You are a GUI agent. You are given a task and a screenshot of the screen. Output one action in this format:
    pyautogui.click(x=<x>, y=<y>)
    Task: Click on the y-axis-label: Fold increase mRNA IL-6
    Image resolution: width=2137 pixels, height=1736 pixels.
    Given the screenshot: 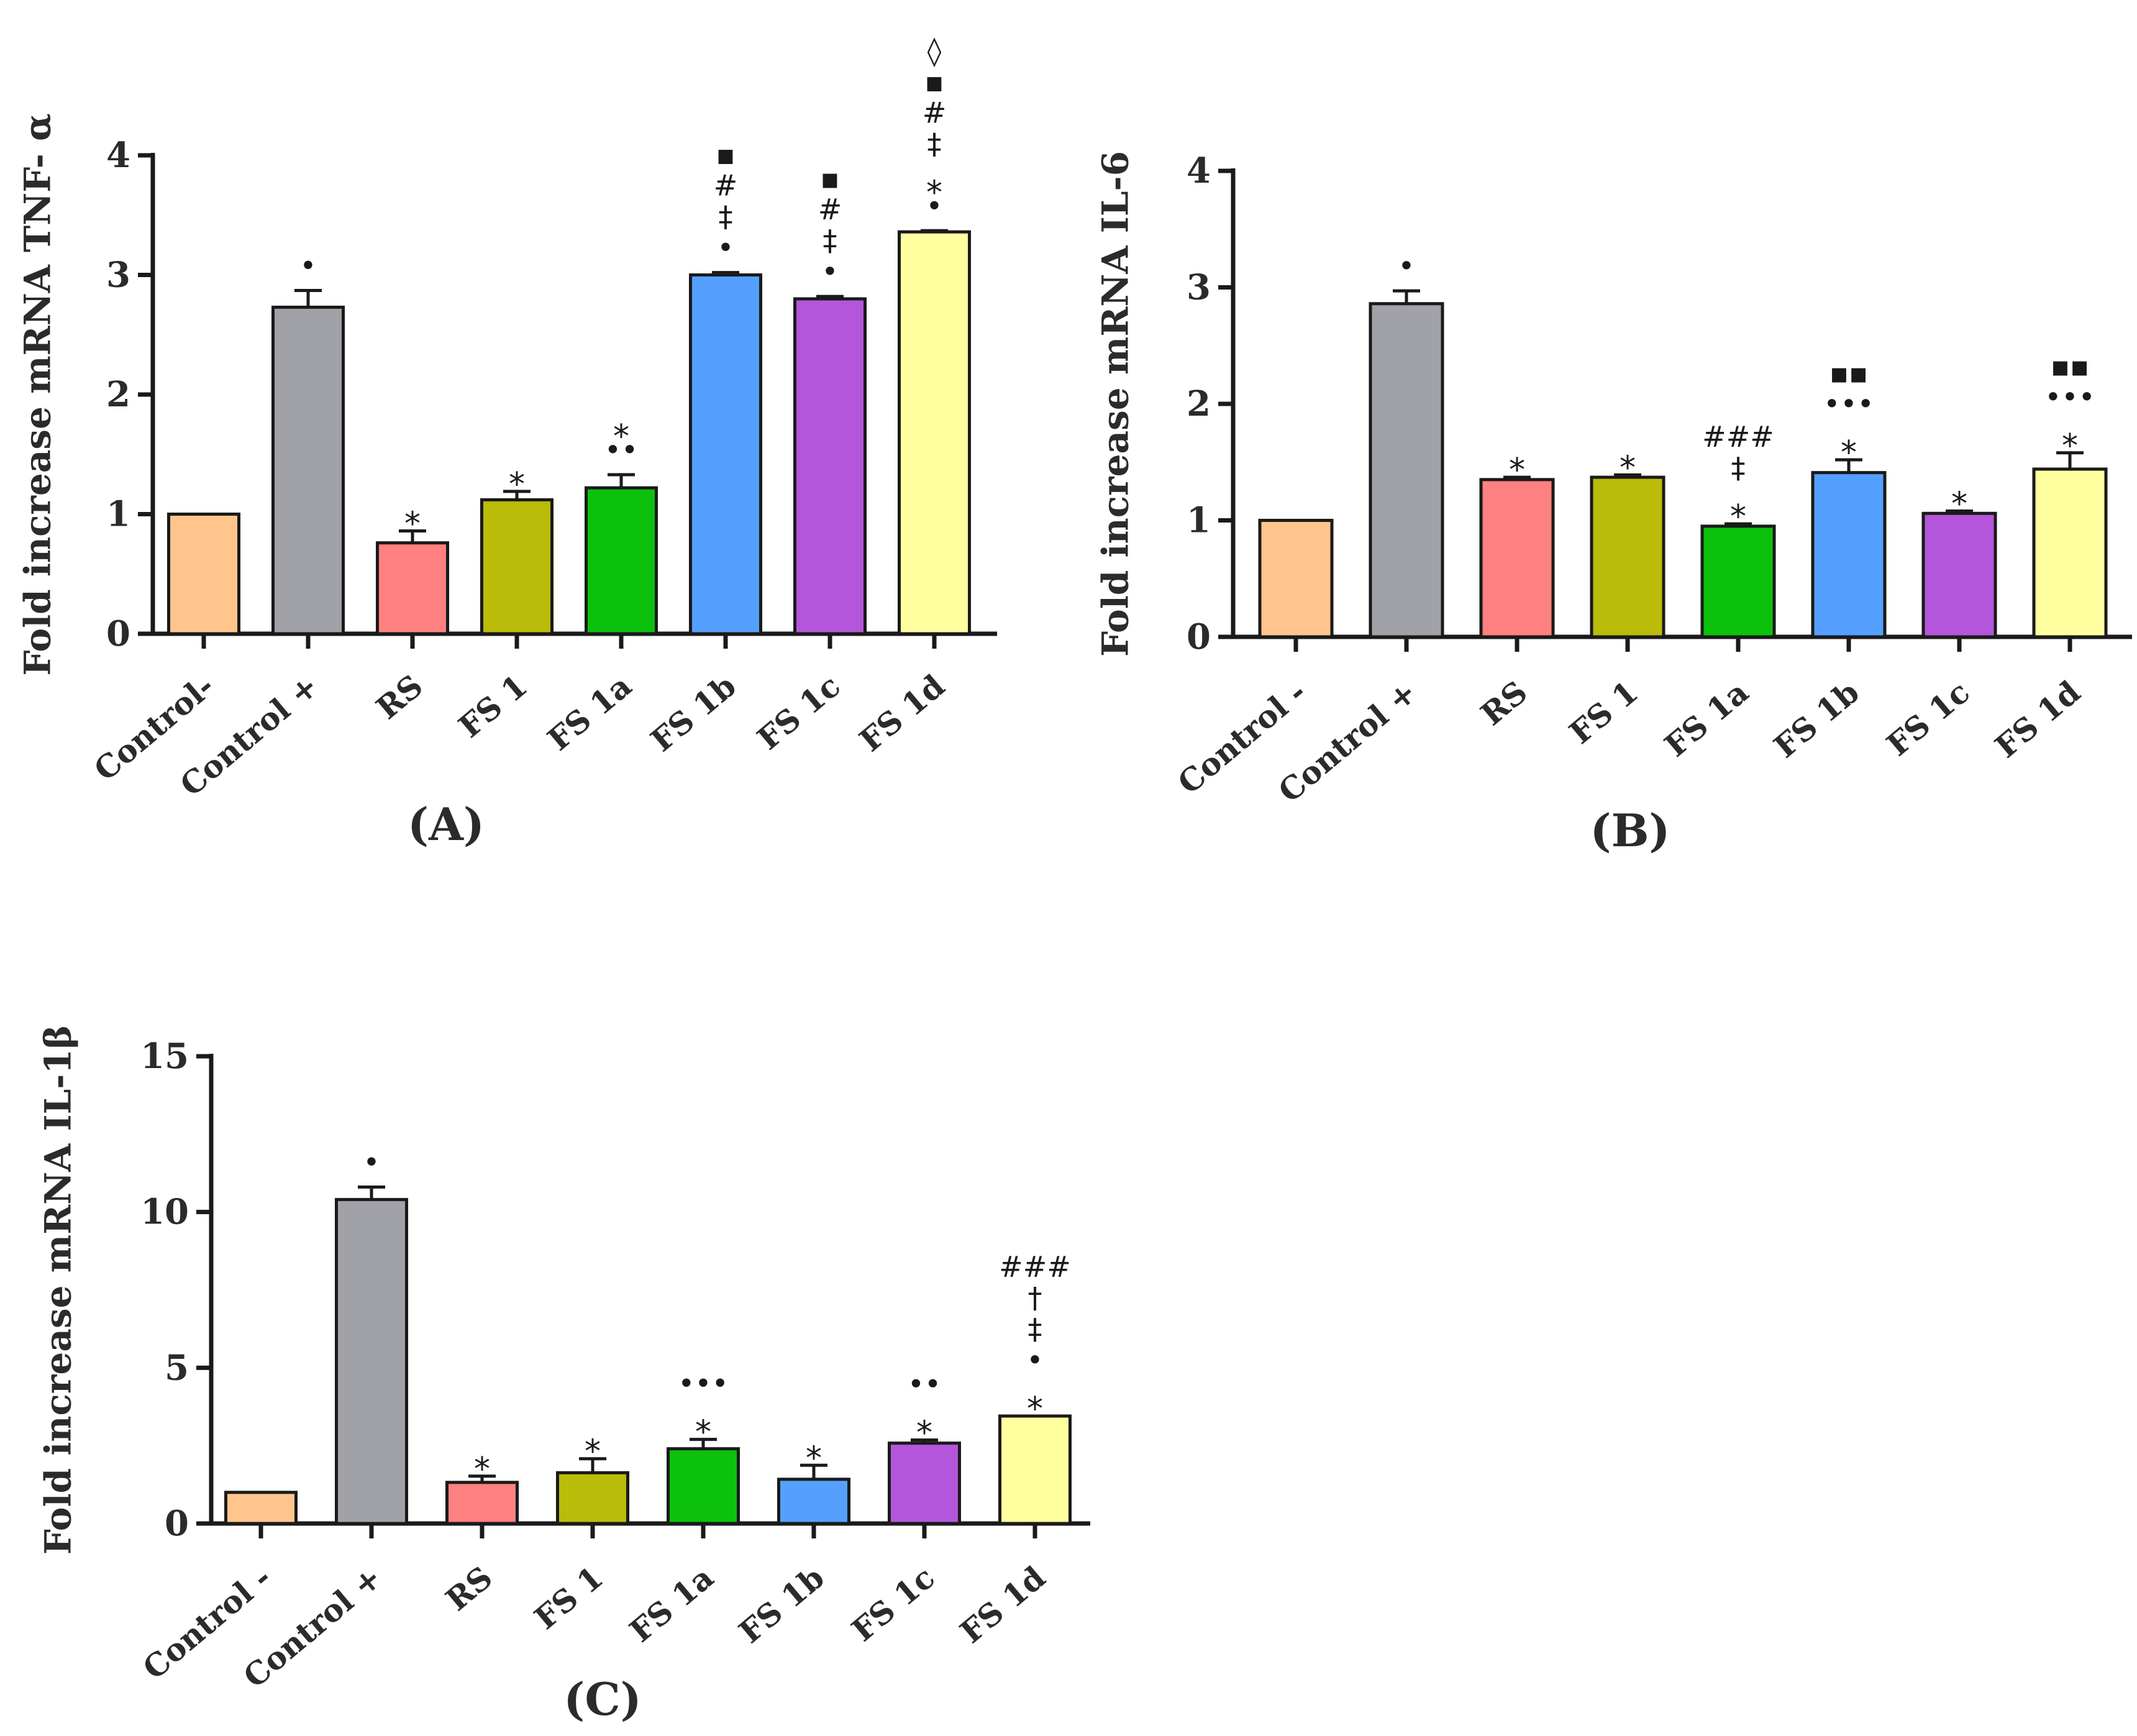 What is the action you would take?
    pyautogui.click(x=1115, y=404)
    